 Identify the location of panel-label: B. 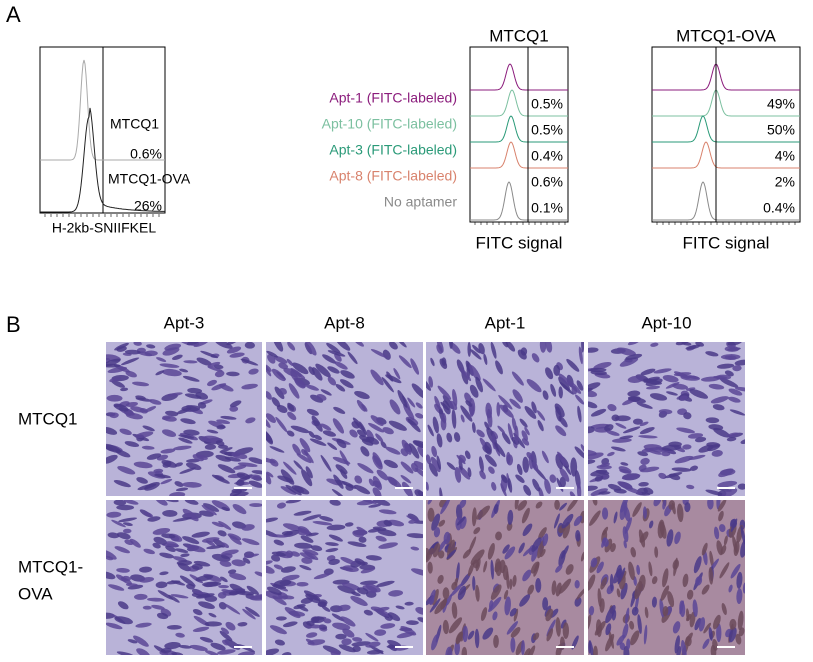
(13, 324).